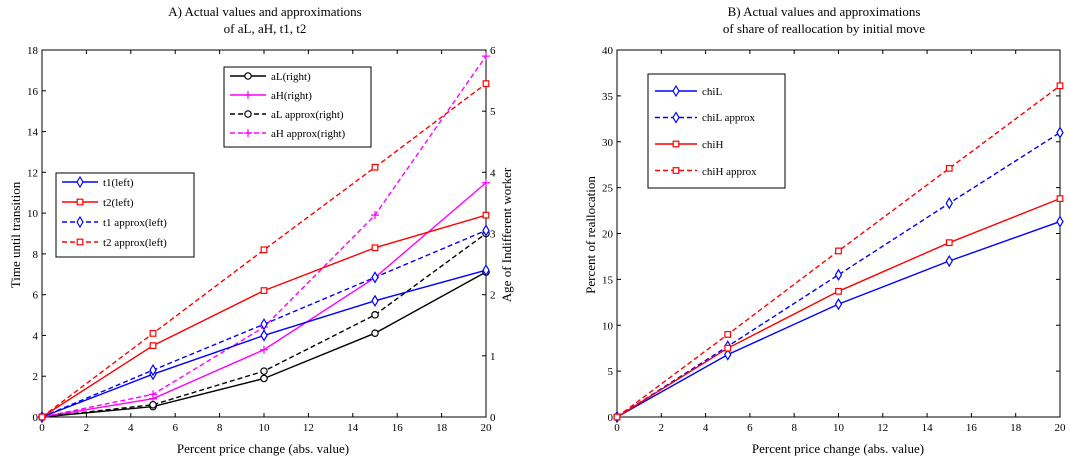  I want to click on legend-entry-al-right: aL(right), so click(291, 77).